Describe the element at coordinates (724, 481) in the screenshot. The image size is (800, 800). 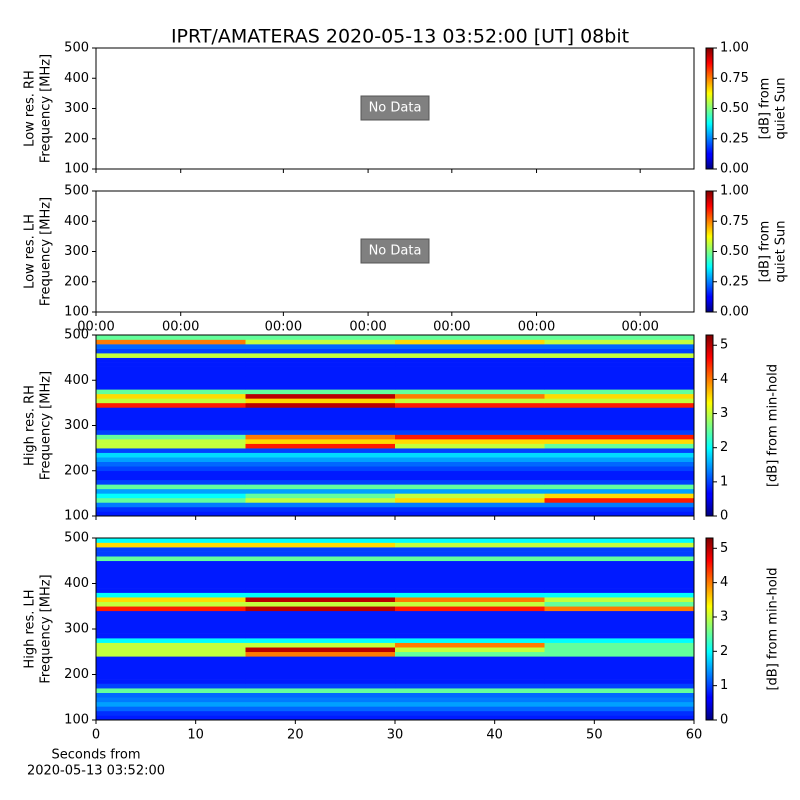
I see `colorbar-tick-label: 1` at that location.